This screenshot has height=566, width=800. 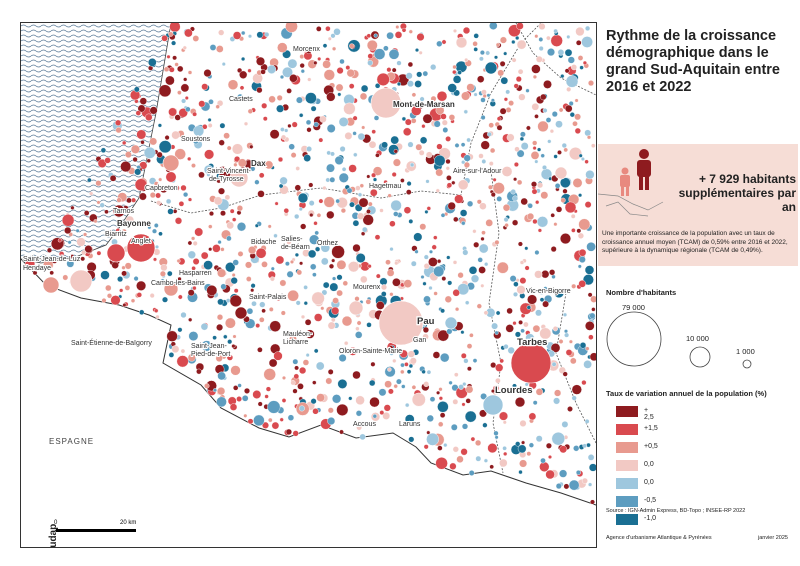 I want to click on rate-label: +0,5, so click(x=651, y=446).